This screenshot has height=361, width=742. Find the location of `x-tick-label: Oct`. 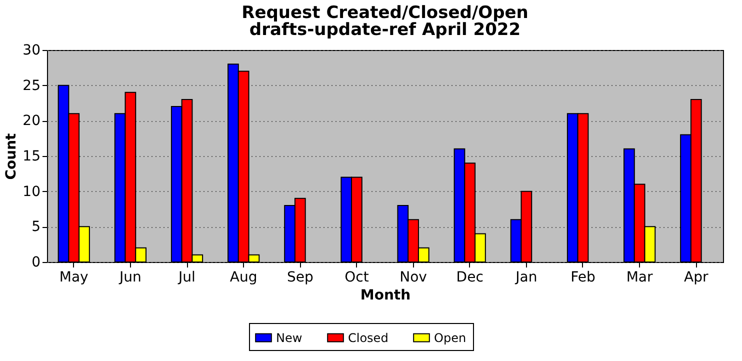

x-tick-label: Oct is located at coordinates (357, 278).